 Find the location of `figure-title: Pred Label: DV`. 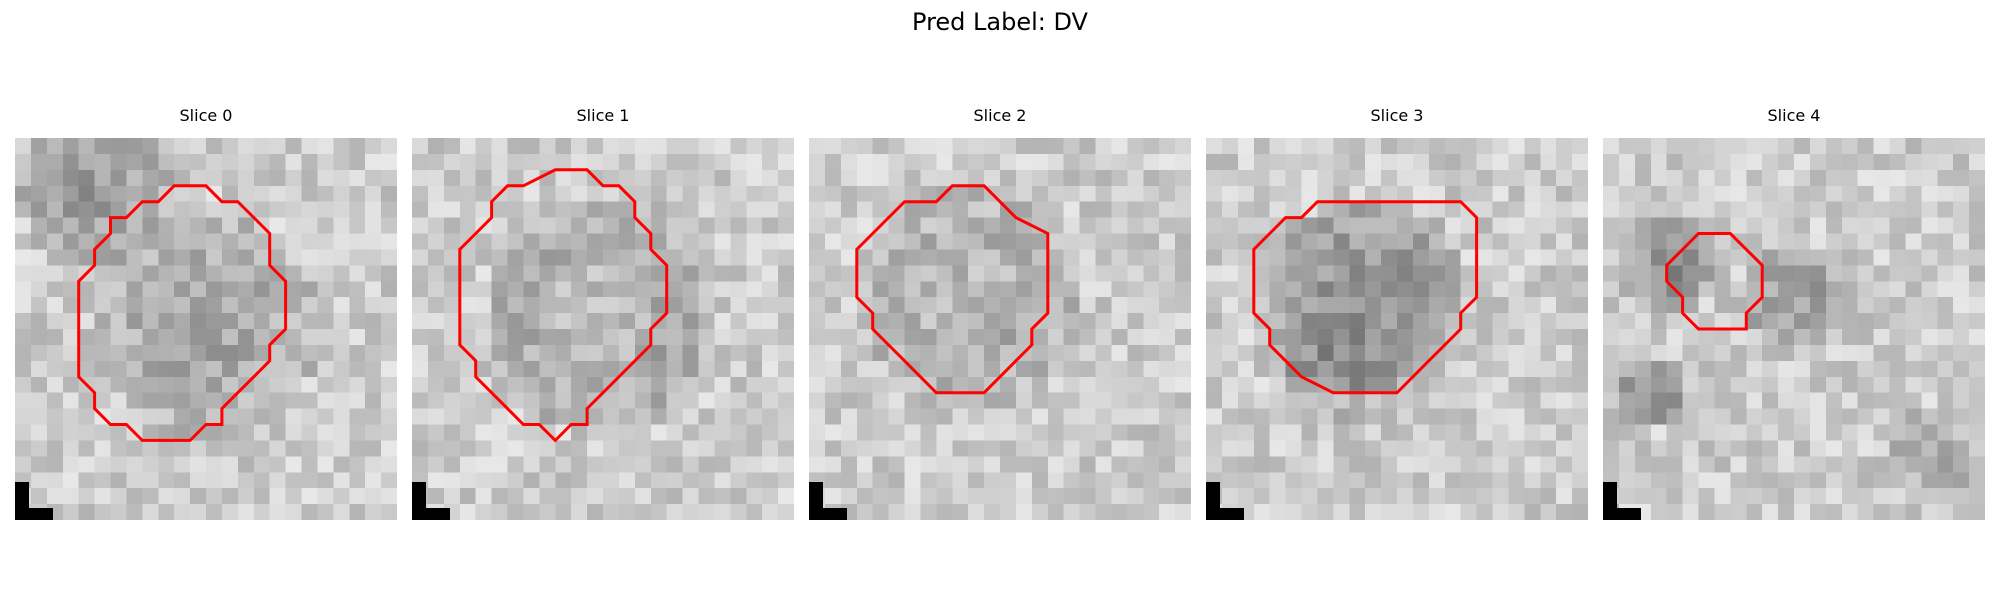

figure-title: Pred Label: DV is located at coordinates (1000, 22).